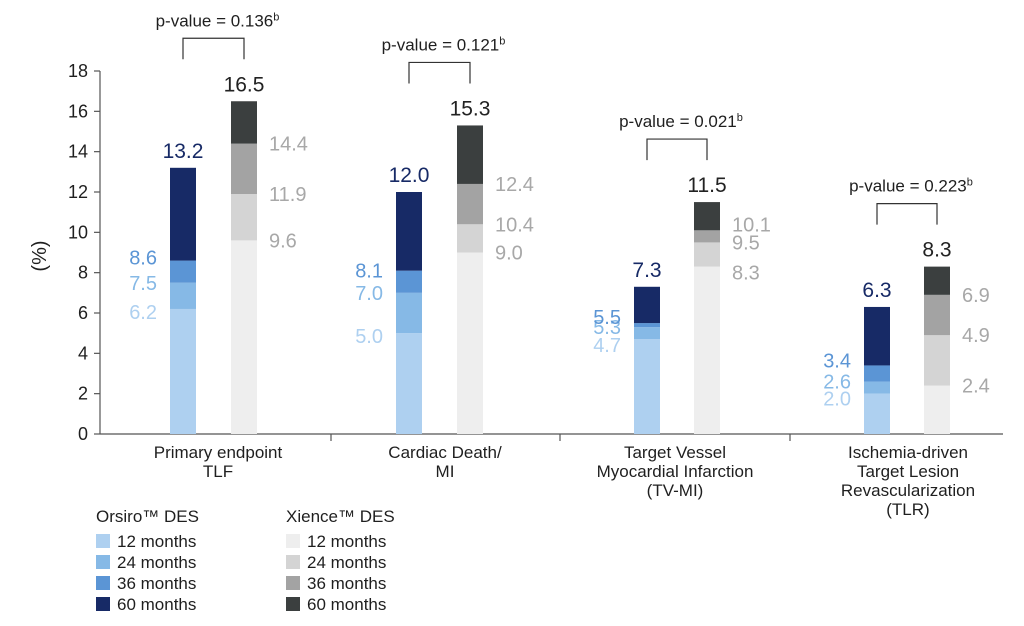 Image resolution: width=1024 pixels, height=626 pixels. Describe the element at coordinates (183, 151) in the screenshot. I see `total-value-label: 13.2` at that location.